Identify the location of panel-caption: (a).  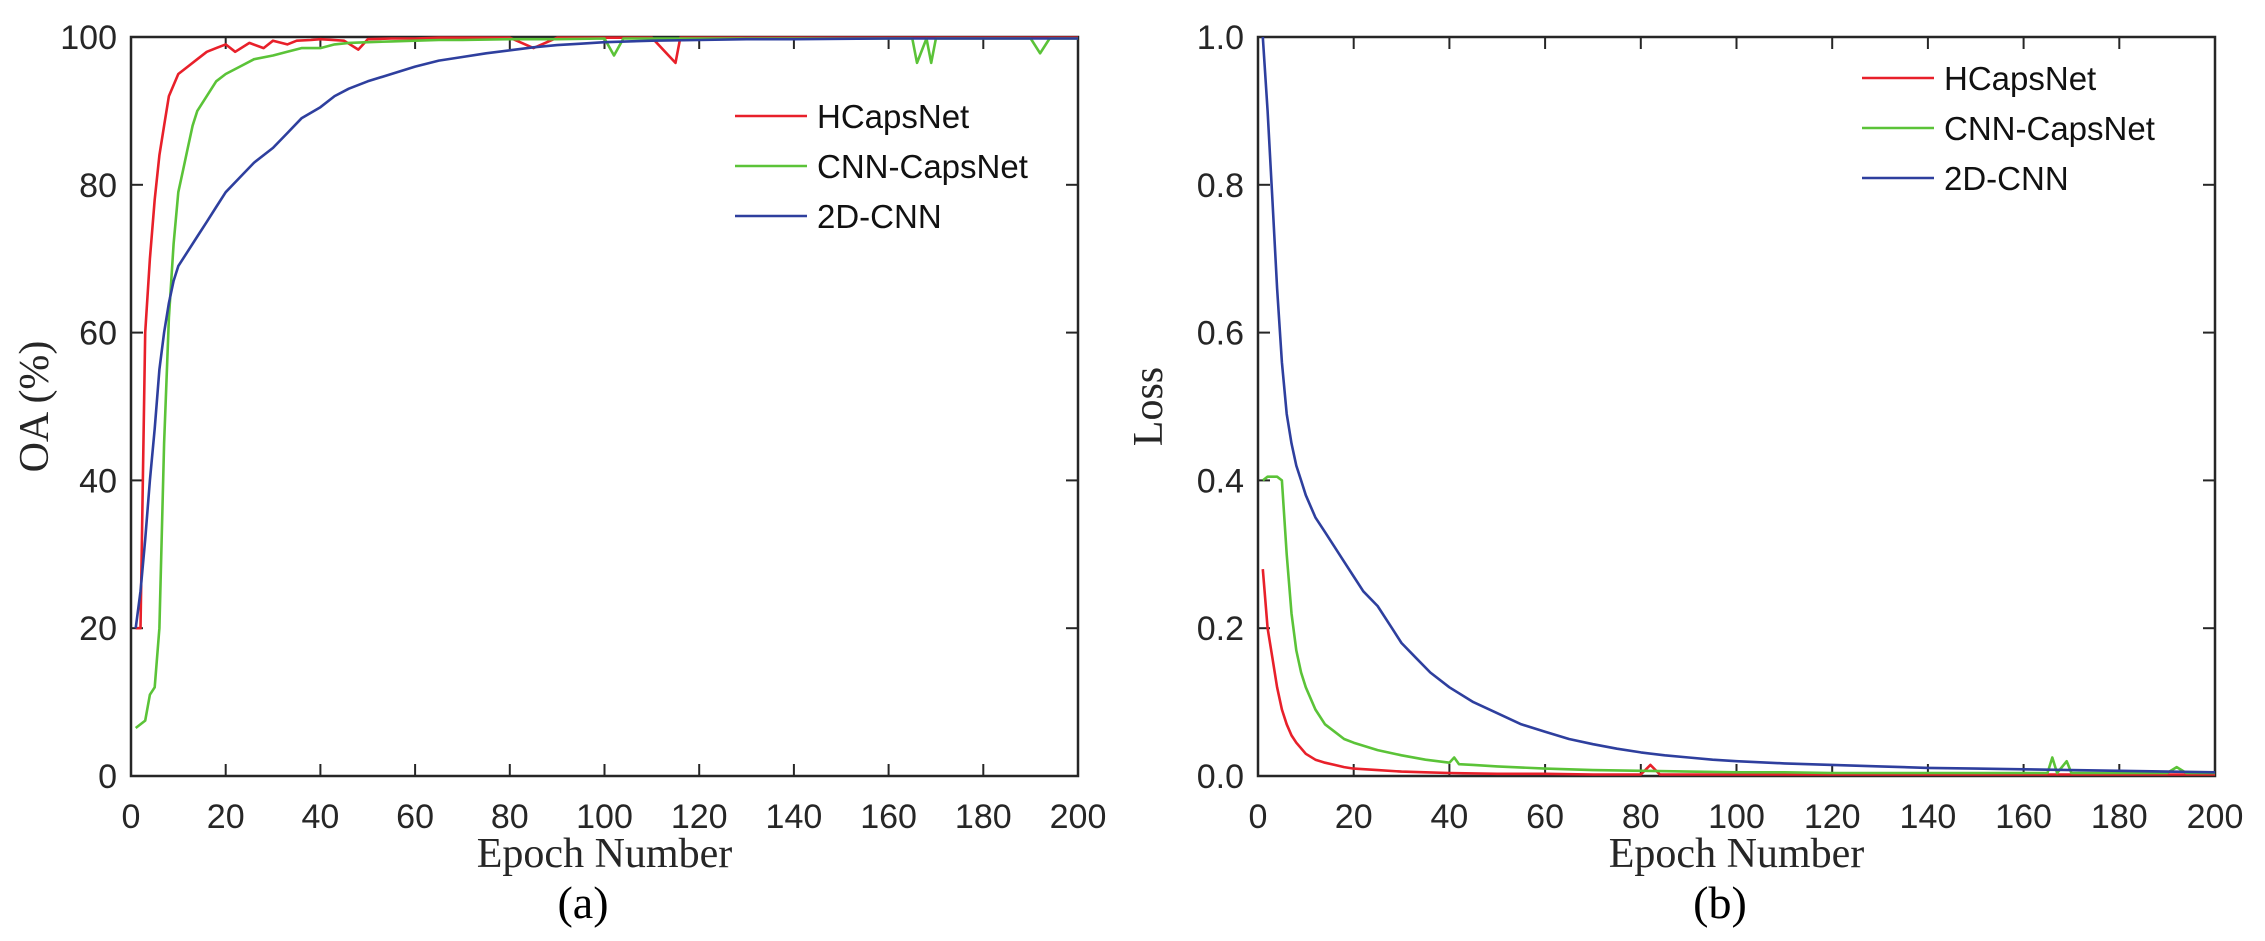
(582, 902).